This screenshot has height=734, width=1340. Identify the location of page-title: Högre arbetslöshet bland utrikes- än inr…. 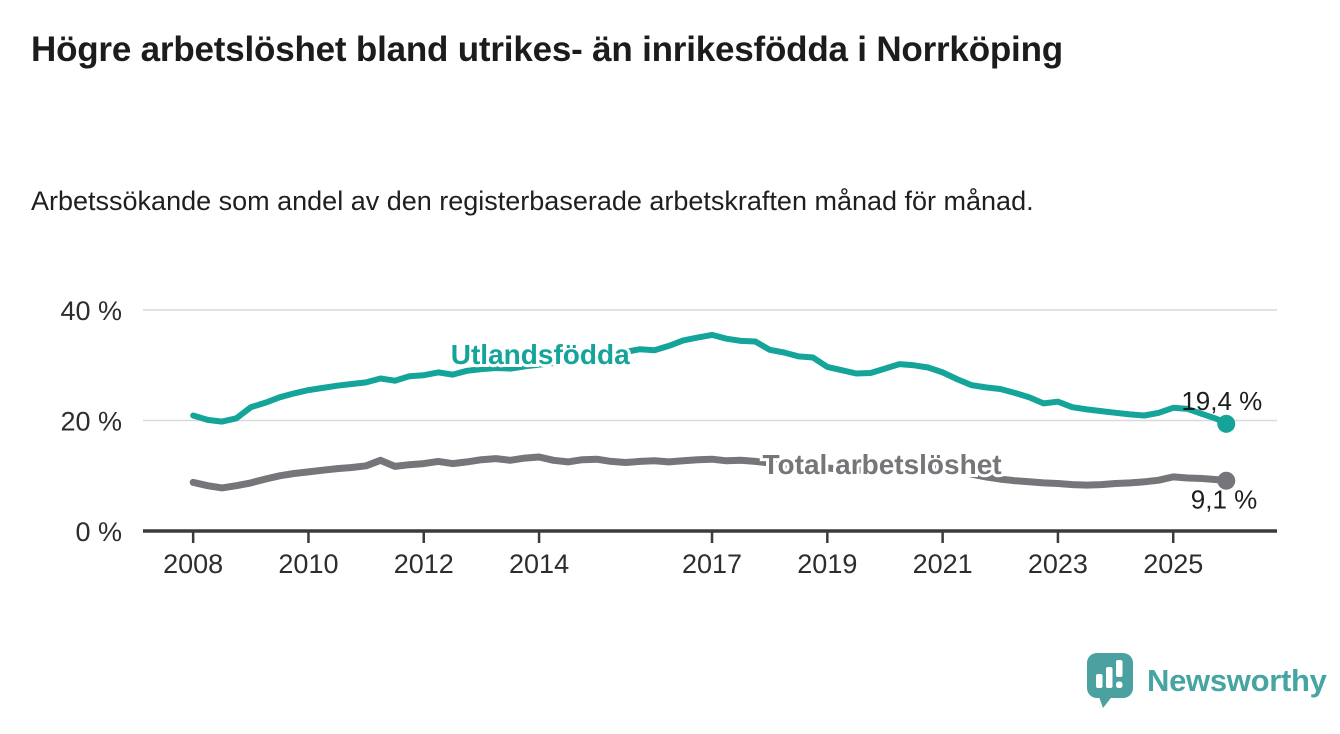
(547, 49).